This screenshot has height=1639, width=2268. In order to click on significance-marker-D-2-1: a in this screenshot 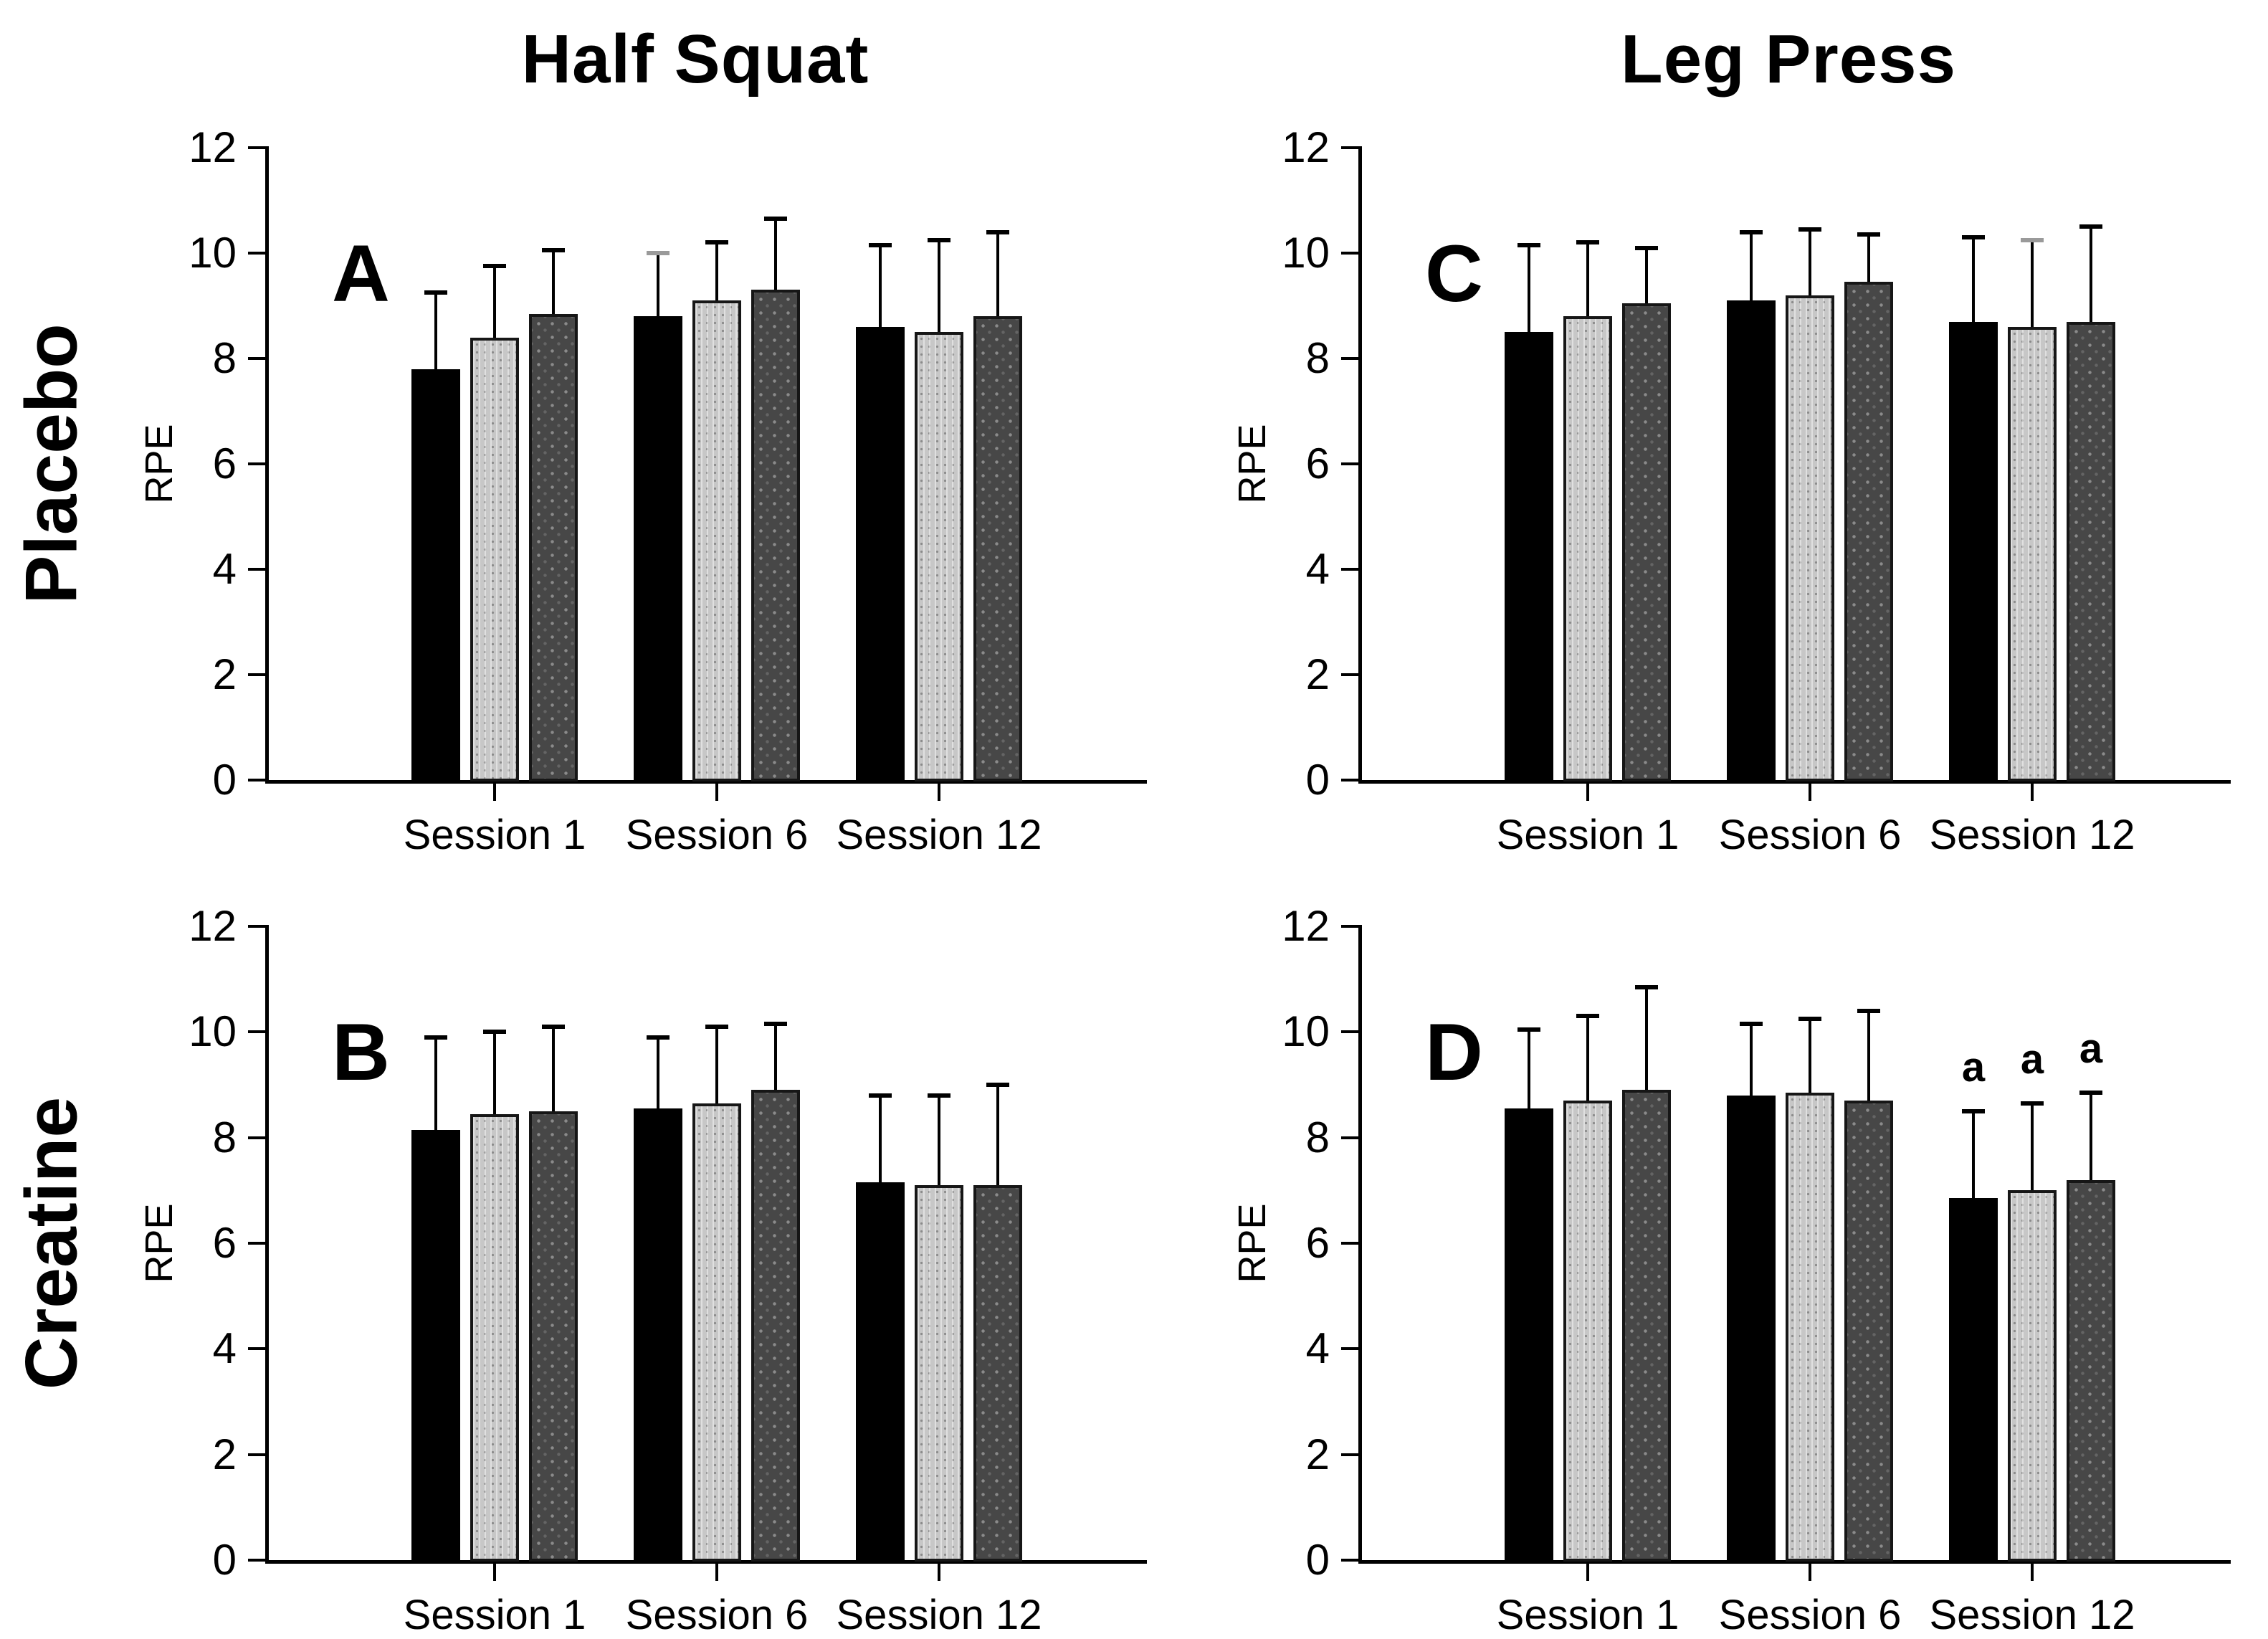, I will do `click(2032, 1059)`.